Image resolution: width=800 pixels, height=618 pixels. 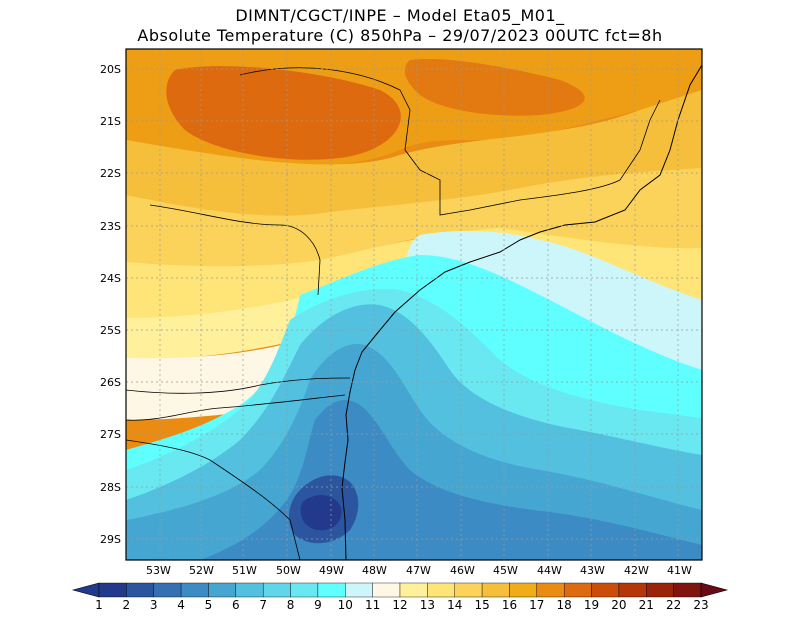 What do you see at coordinates (201, 570) in the screenshot?
I see `lon-label-52w: 52W` at bounding box center [201, 570].